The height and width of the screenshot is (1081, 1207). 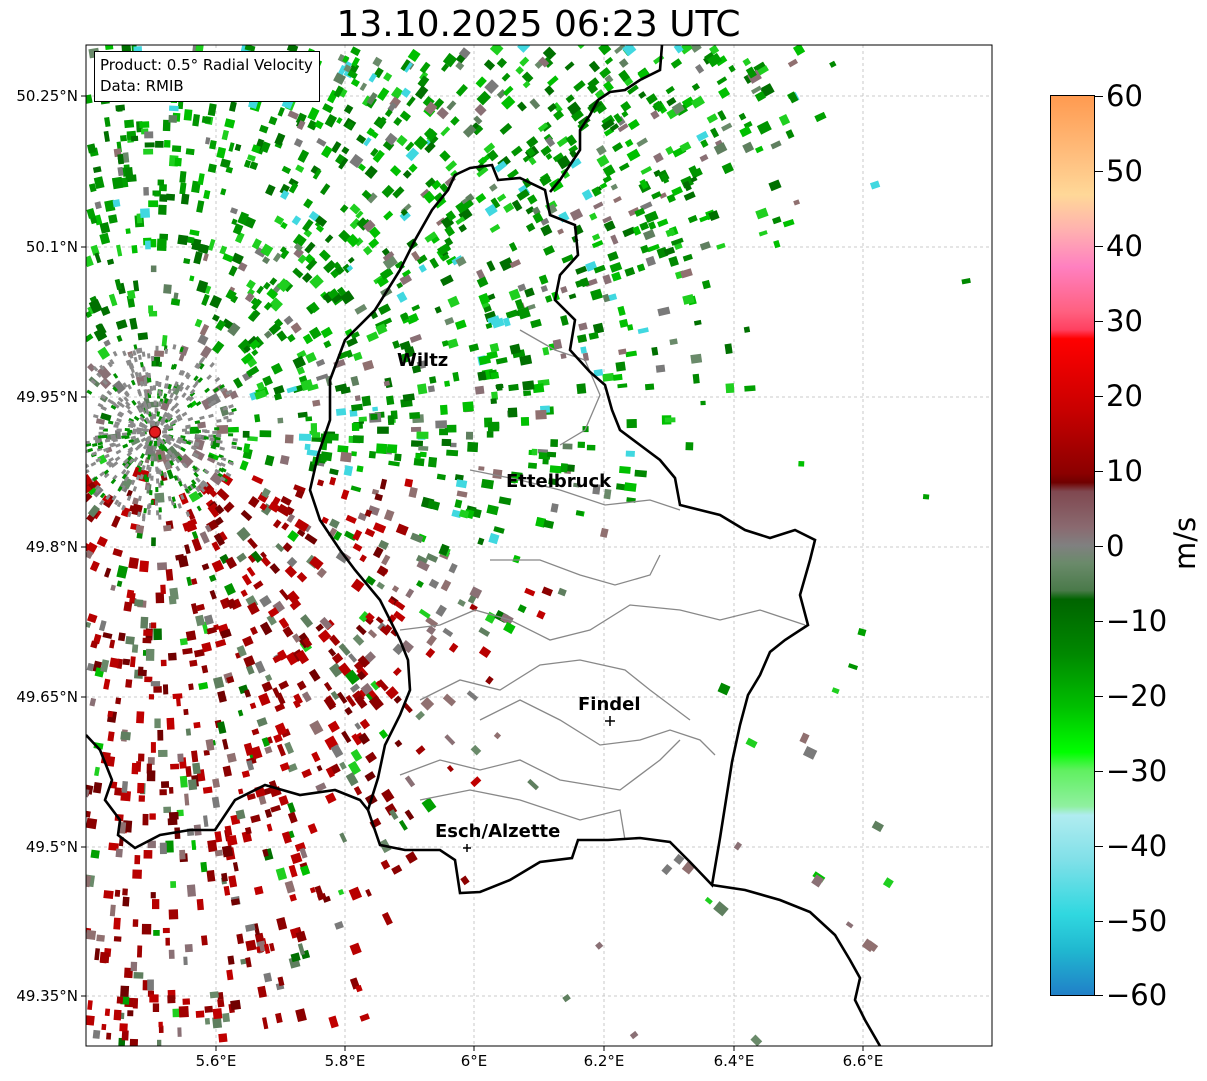 What do you see at coordinates (538, 24) in the screenshot?
I see `map-title: 13.10.2025 06:23 UTC` at bounding box center [538, 24].